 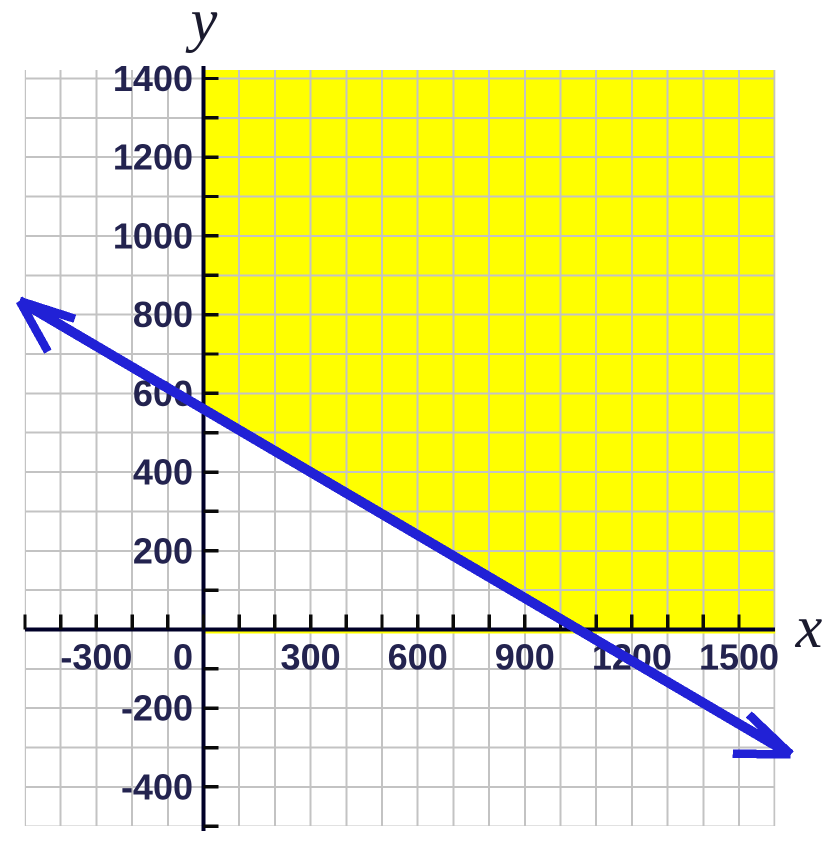 I want to click on y-tick-label: -400, so click(x=157, y=786).